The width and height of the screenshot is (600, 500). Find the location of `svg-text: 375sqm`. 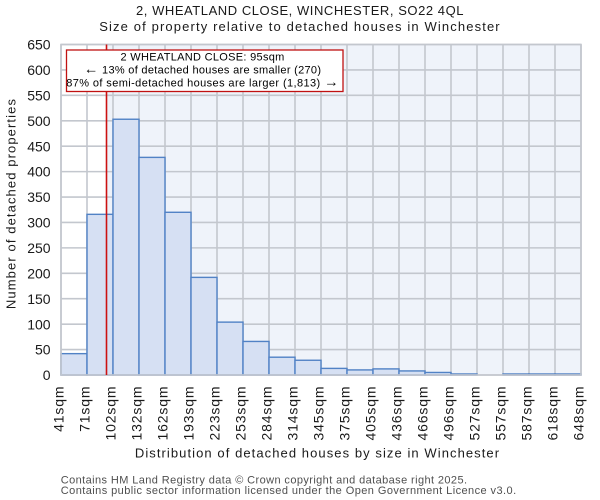

svg-text: 375sqm is located at coordinates (344, 413).